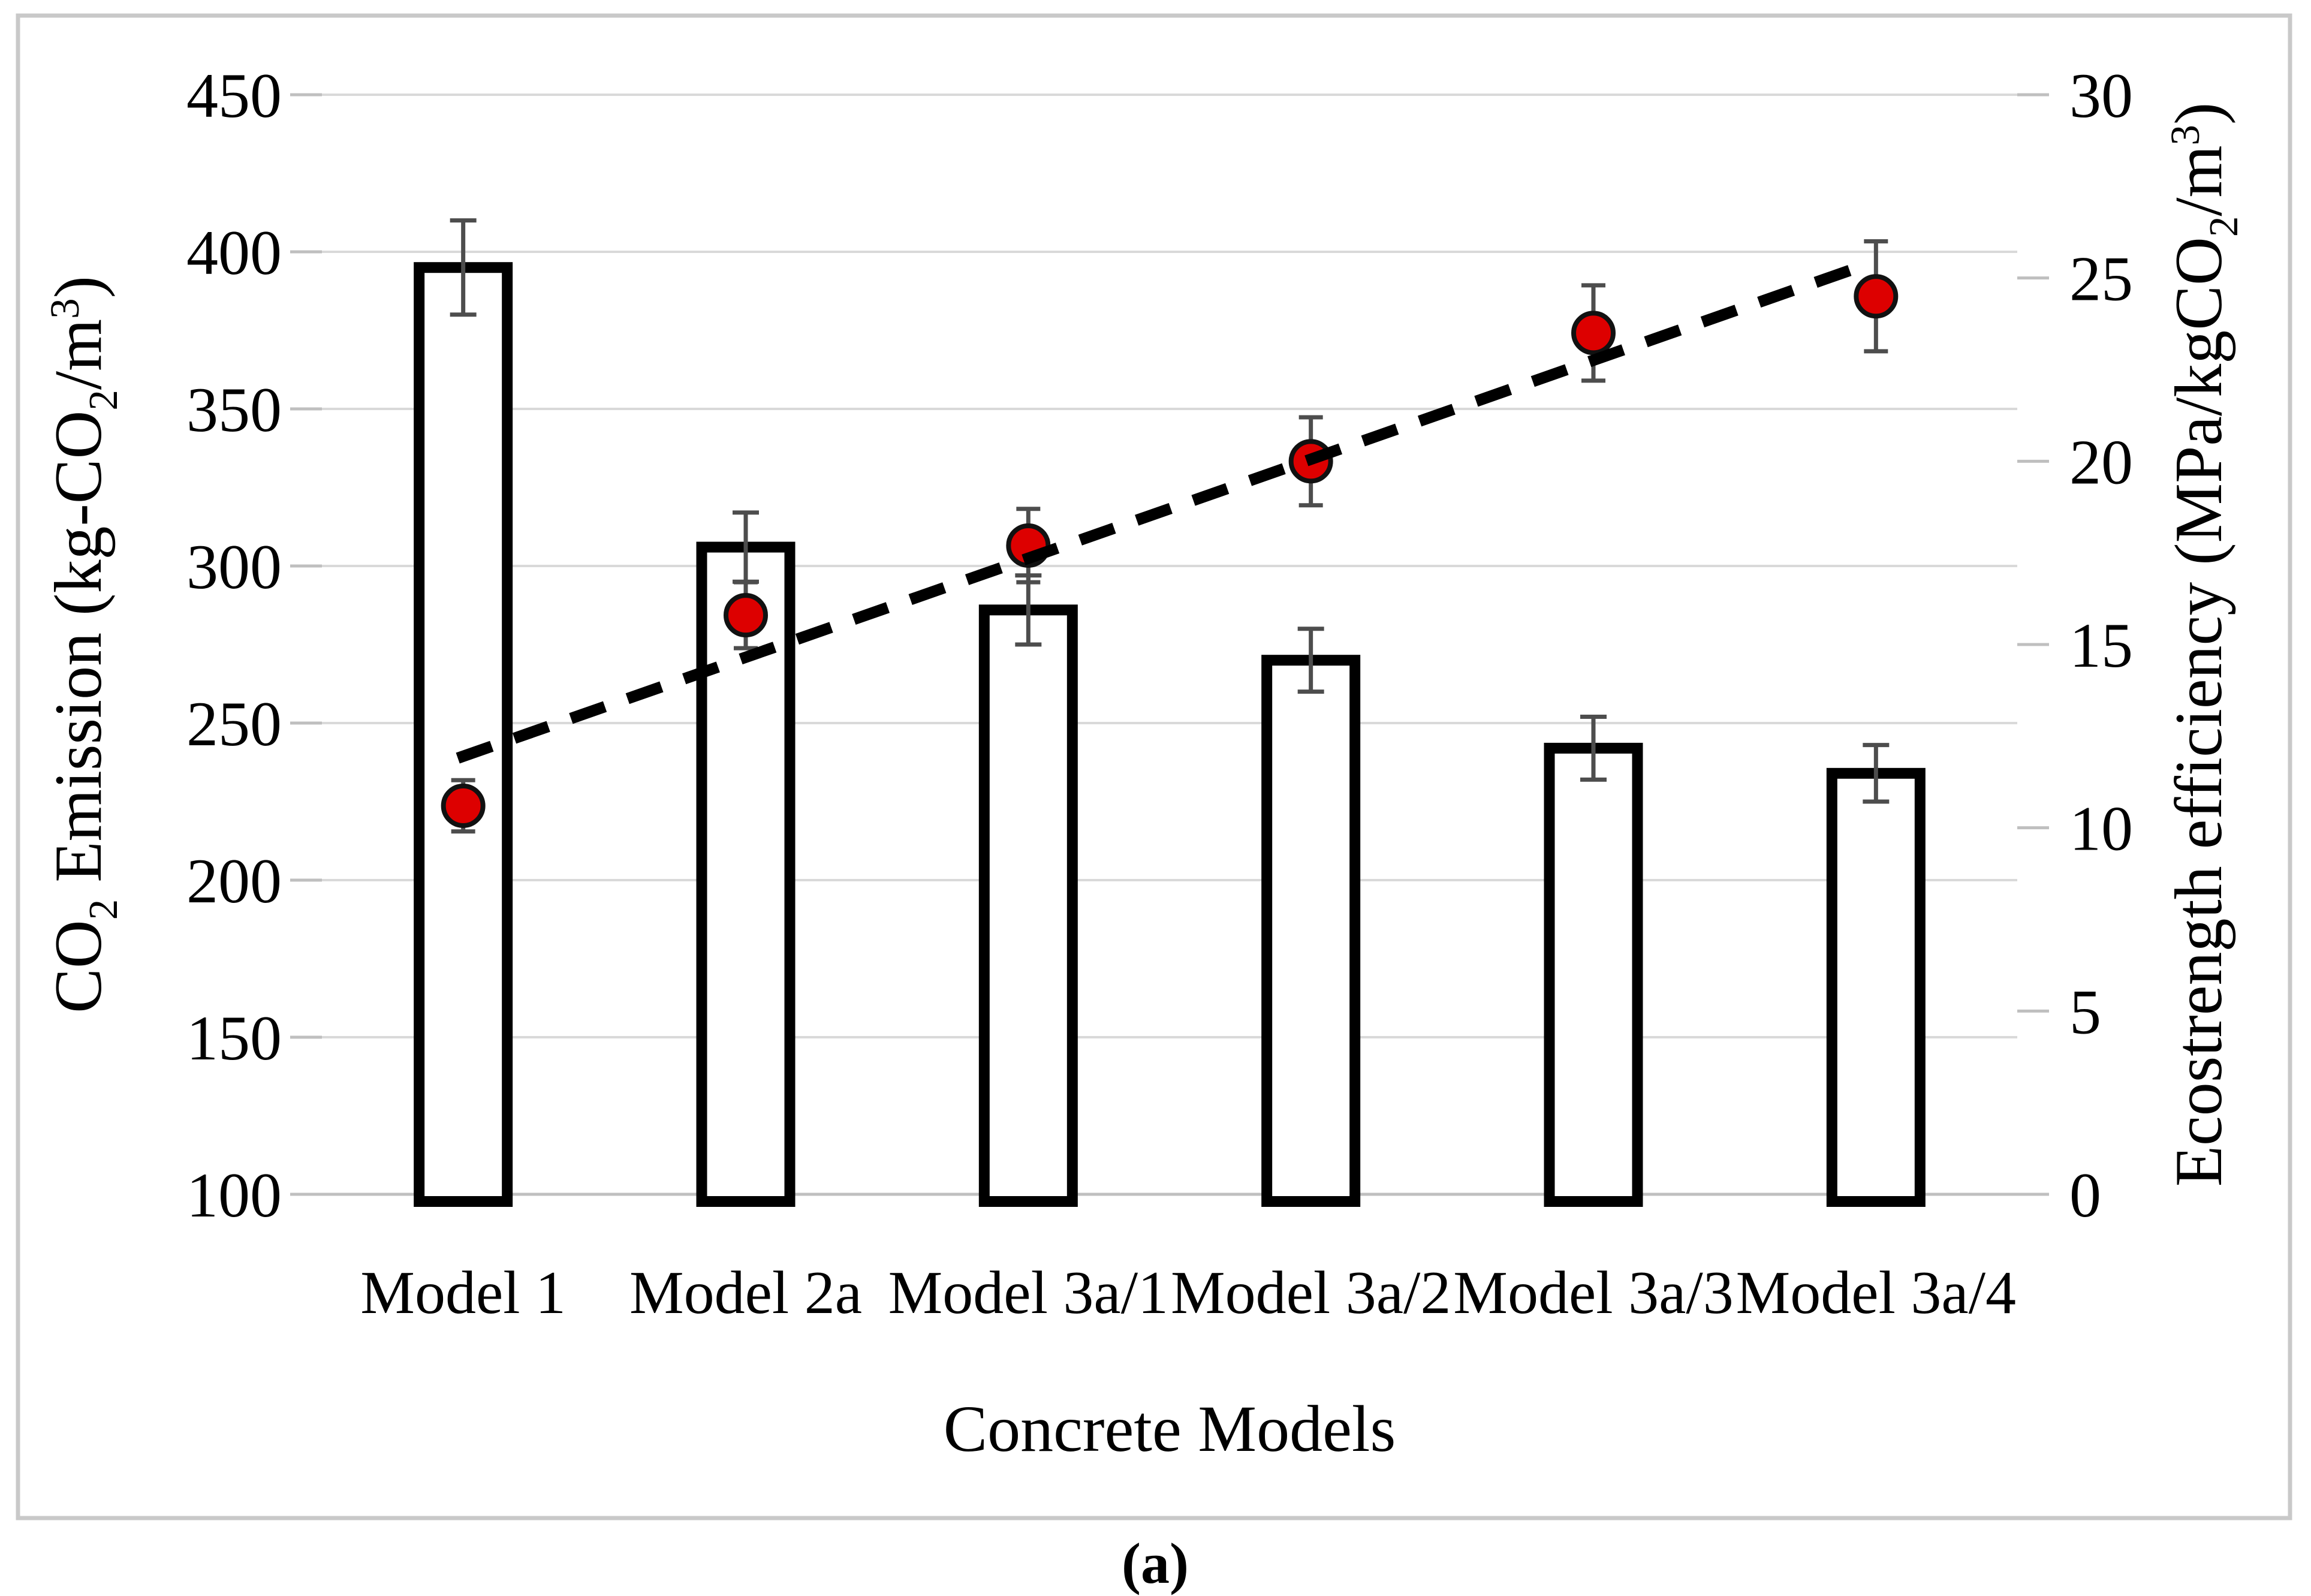 The height and width of the screenshot is (1596, 2311). Describe the element at coordinates (2101, 645) in the screenshot. I see `right-axis-tick-label: 15` at that location.